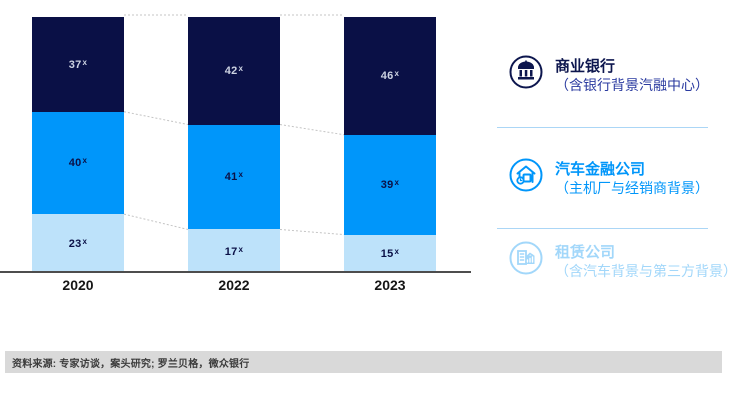 The image size is (750, 400). I want to click on segment-value-label: 37x, so click(78, 64).